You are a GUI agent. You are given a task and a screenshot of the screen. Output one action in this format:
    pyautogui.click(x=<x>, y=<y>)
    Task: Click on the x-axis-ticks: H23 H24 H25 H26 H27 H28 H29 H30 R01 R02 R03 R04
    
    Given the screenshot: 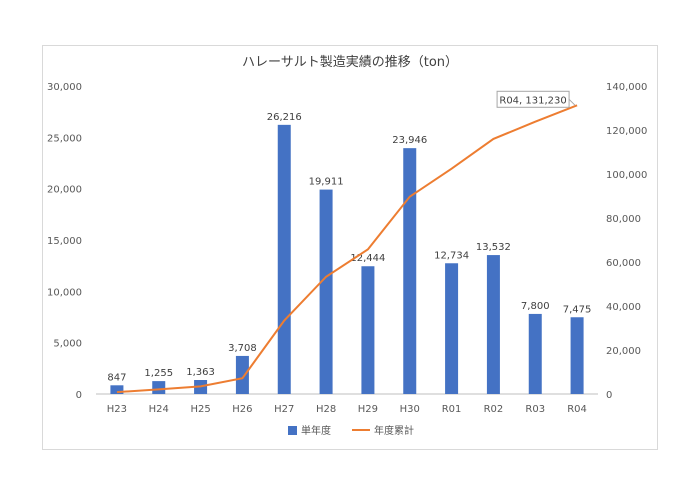 What is the action you would take?
    pyautogui.click(x=347, y=409)
    